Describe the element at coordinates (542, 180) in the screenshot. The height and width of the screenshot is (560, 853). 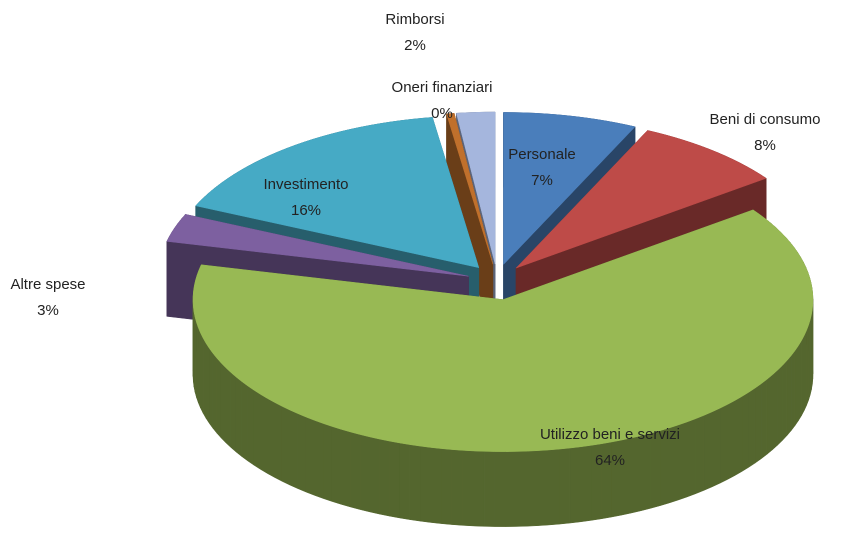
I see `slice-value-label: 7%` at that location.